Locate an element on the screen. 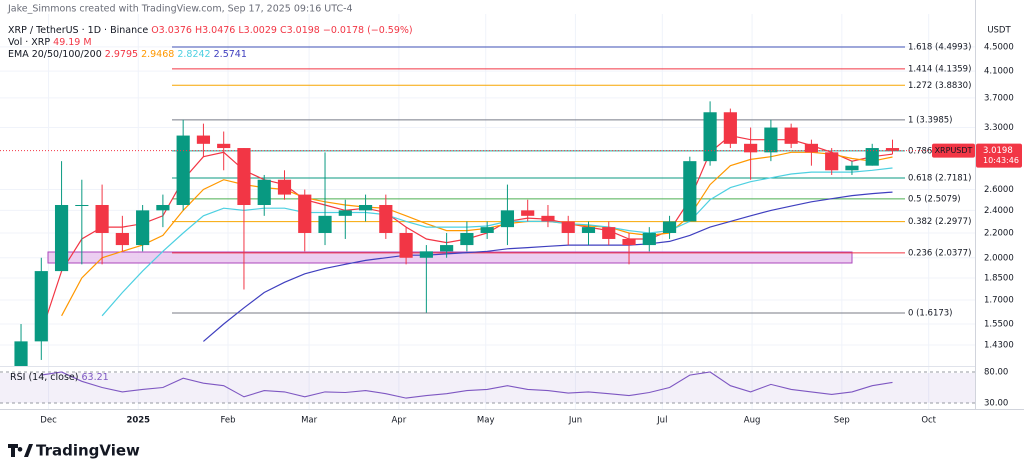 The height and width of the screenshot is (471, 1024). y-tick-label: 4.5000 is located at coordinates (999, 47).